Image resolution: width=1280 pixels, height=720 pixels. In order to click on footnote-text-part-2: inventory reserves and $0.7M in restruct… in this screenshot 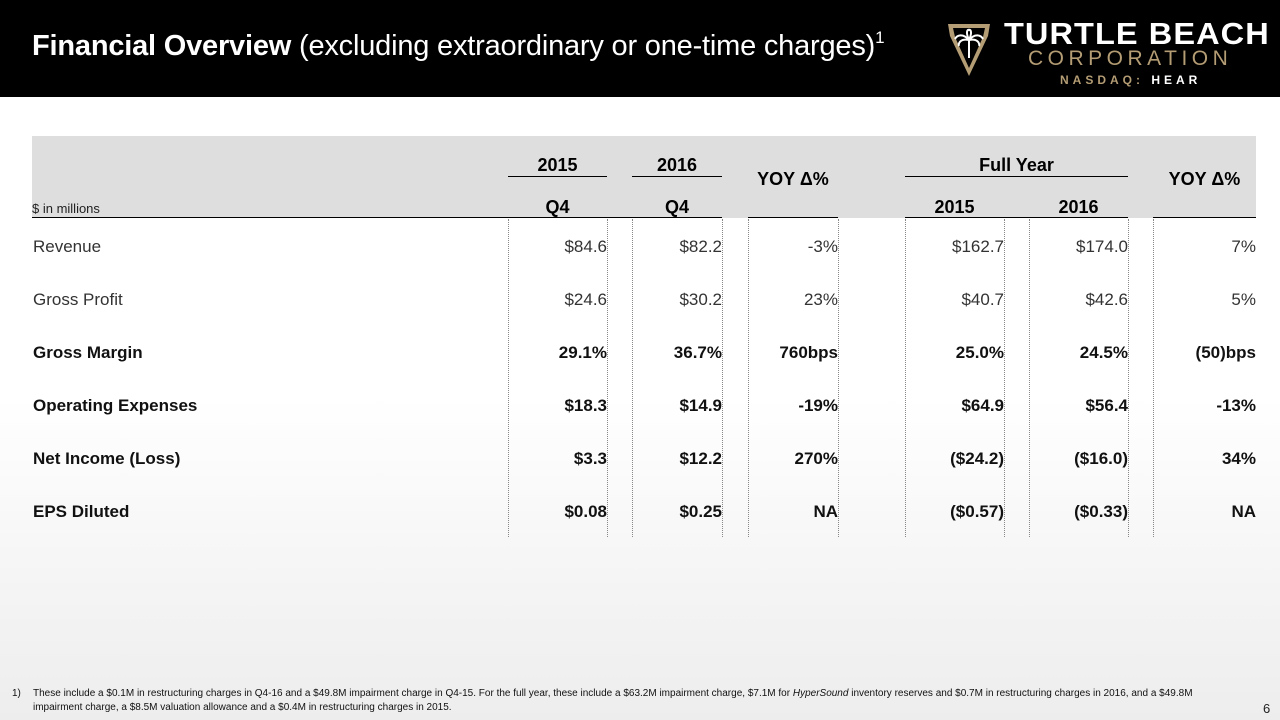, I will do `click(613, 700)`.